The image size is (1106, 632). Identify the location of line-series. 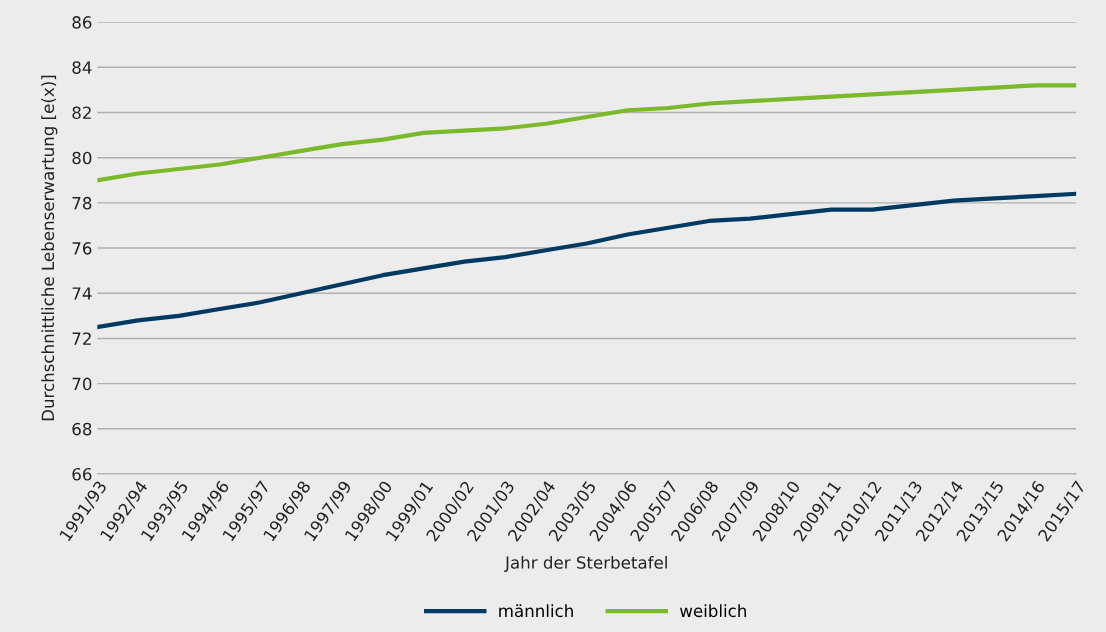
(587, 133).